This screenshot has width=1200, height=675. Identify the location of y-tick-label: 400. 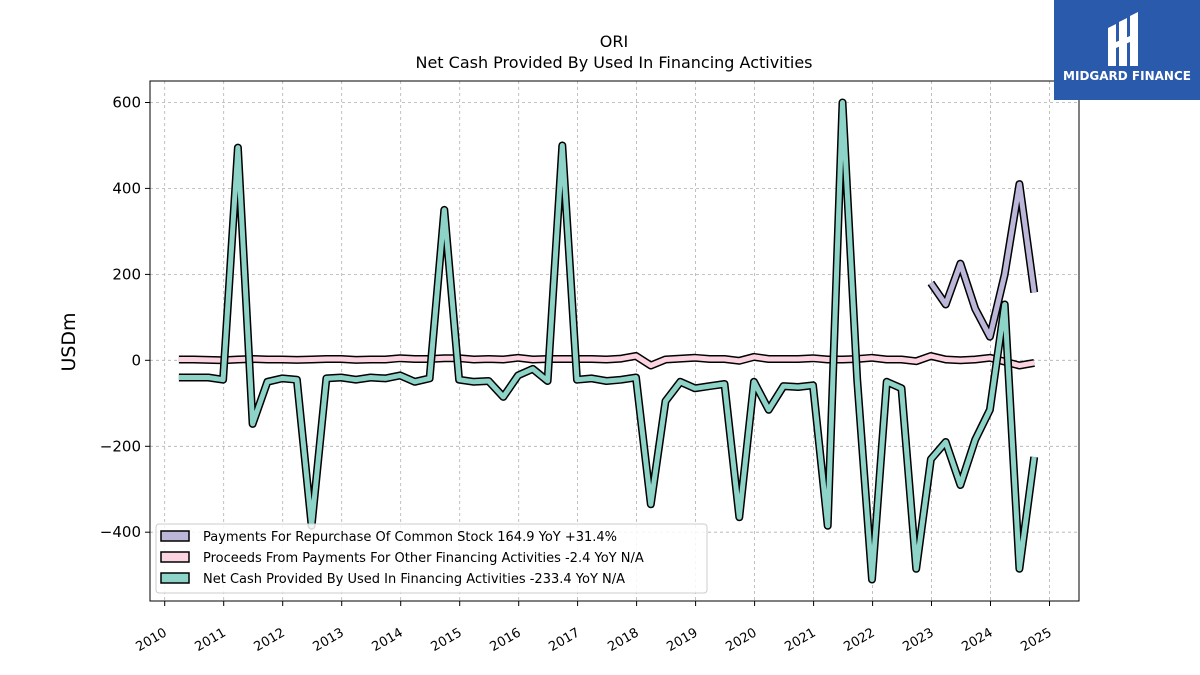
(126, 188).